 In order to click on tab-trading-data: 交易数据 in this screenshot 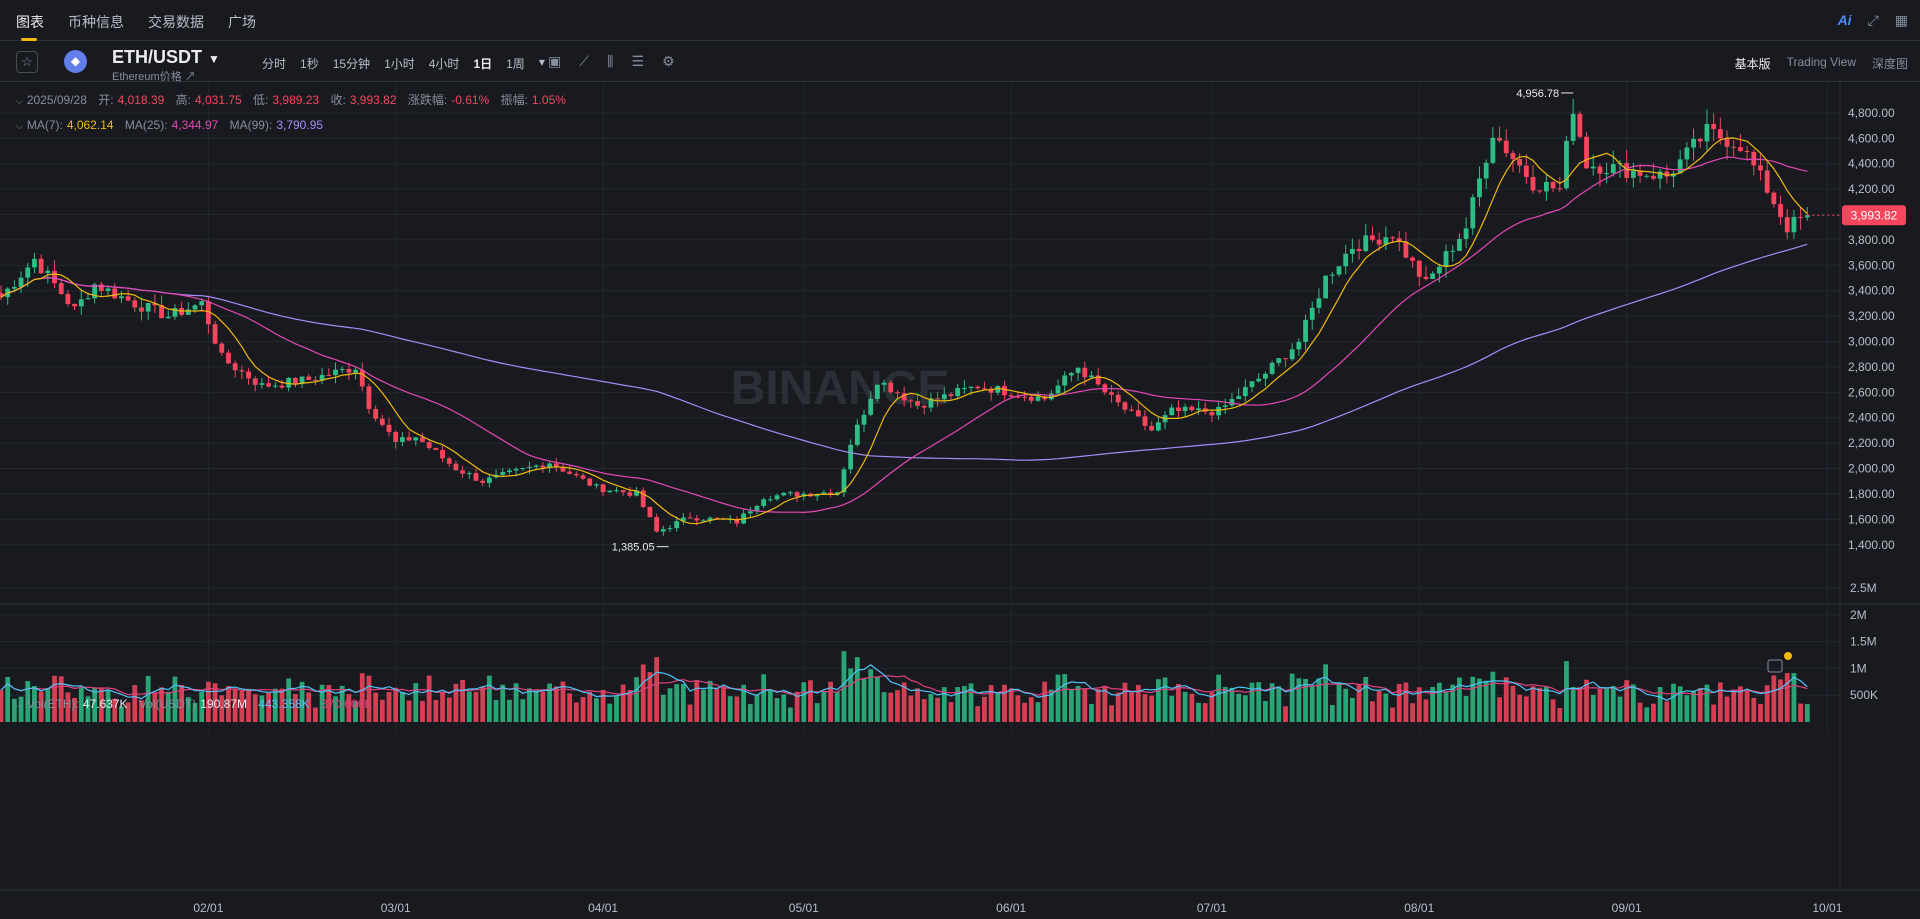, I will do `click(176, 22)`.